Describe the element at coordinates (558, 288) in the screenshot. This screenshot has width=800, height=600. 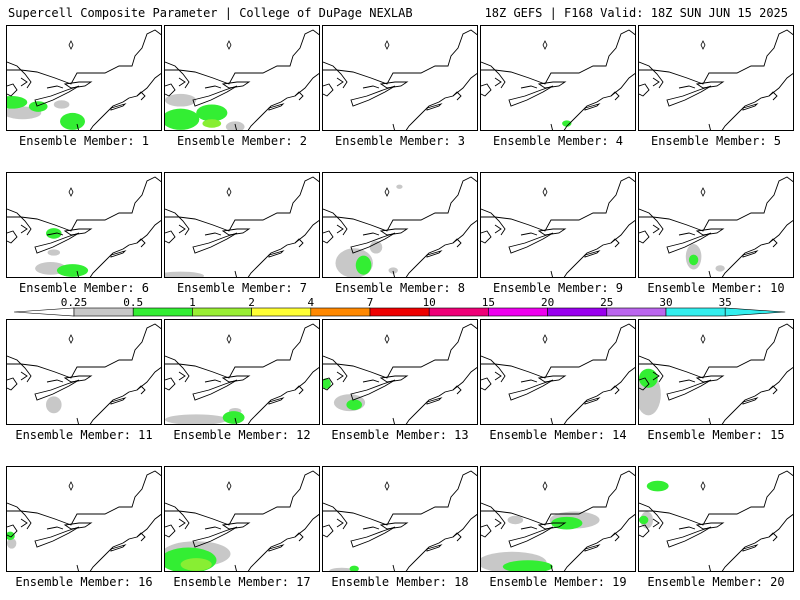
I see `ensemble-member-label: Ensemble Member: 9` at that location.